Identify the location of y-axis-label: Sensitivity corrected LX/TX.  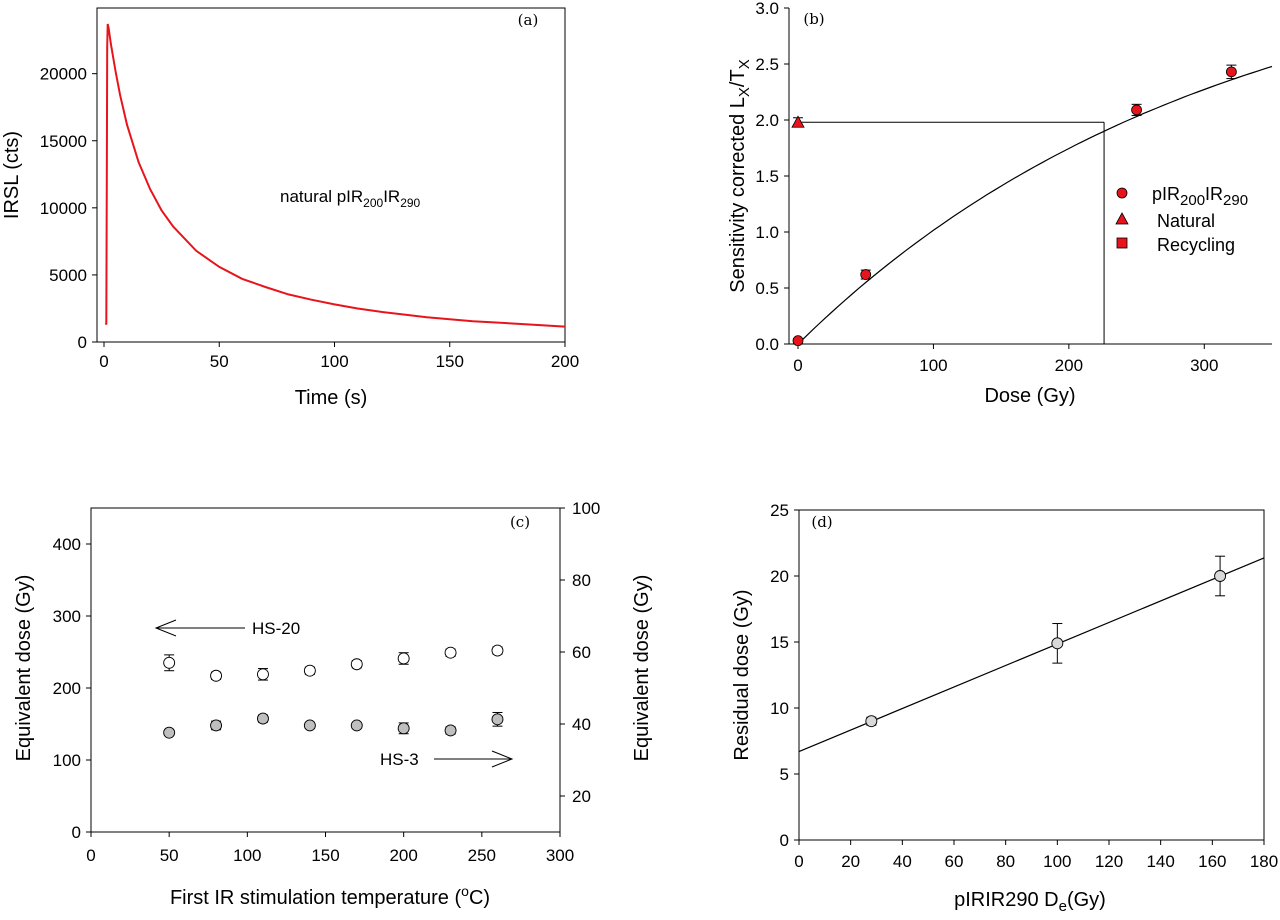
(740, 175).